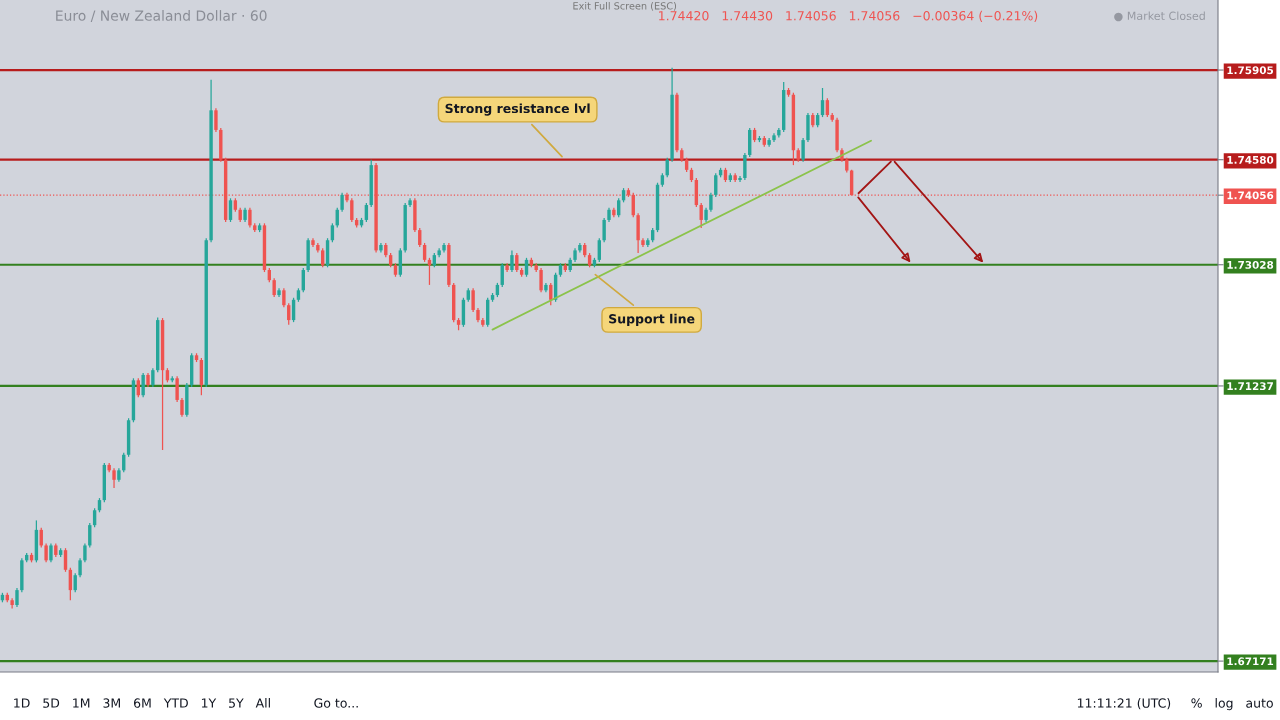 The width and height of the screenshot is (1280, 720). Describe the element at coordinates (1250, 195) in the screenshot. I see `y-tick-label: 1.74056` at that location.